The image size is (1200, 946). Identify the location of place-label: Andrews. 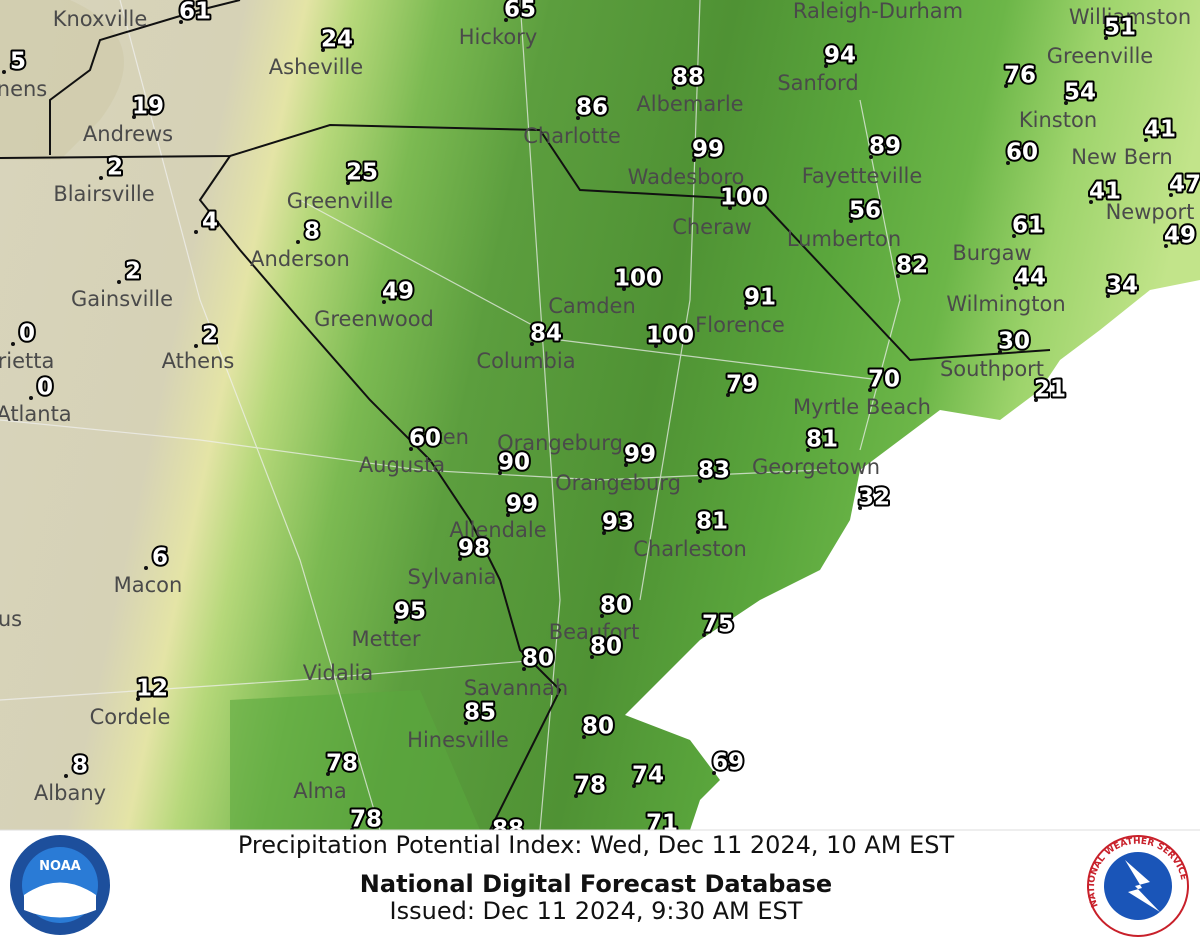
(128, 134).